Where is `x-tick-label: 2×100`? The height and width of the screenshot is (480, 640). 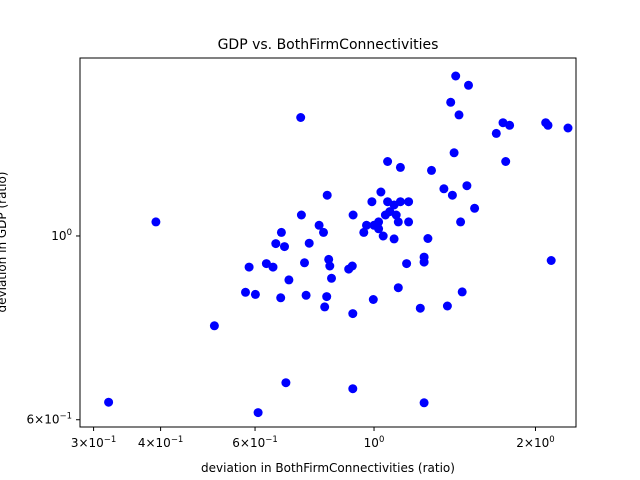
x-tick-label: 2×100 is located at coordinates (535, 442).